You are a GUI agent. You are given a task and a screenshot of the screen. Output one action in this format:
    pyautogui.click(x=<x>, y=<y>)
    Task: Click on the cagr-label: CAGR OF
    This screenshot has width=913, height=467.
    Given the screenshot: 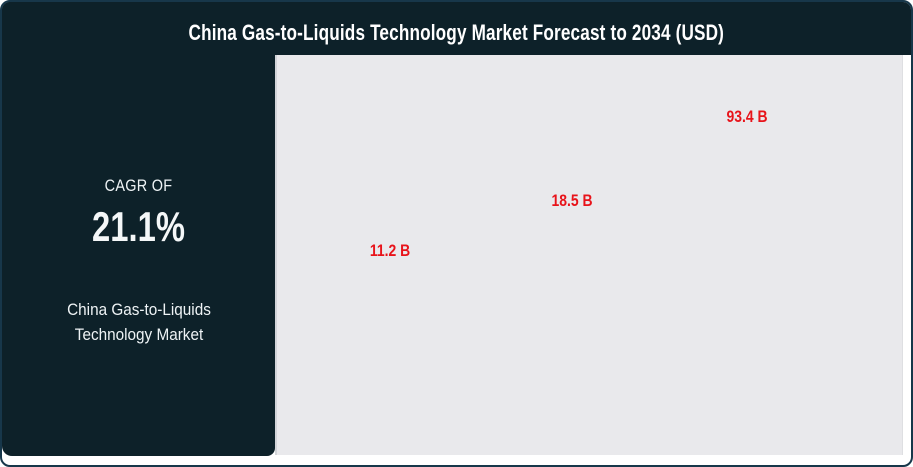 What is the action you would take?
    pyautogui.click(x=138, y=185)
    